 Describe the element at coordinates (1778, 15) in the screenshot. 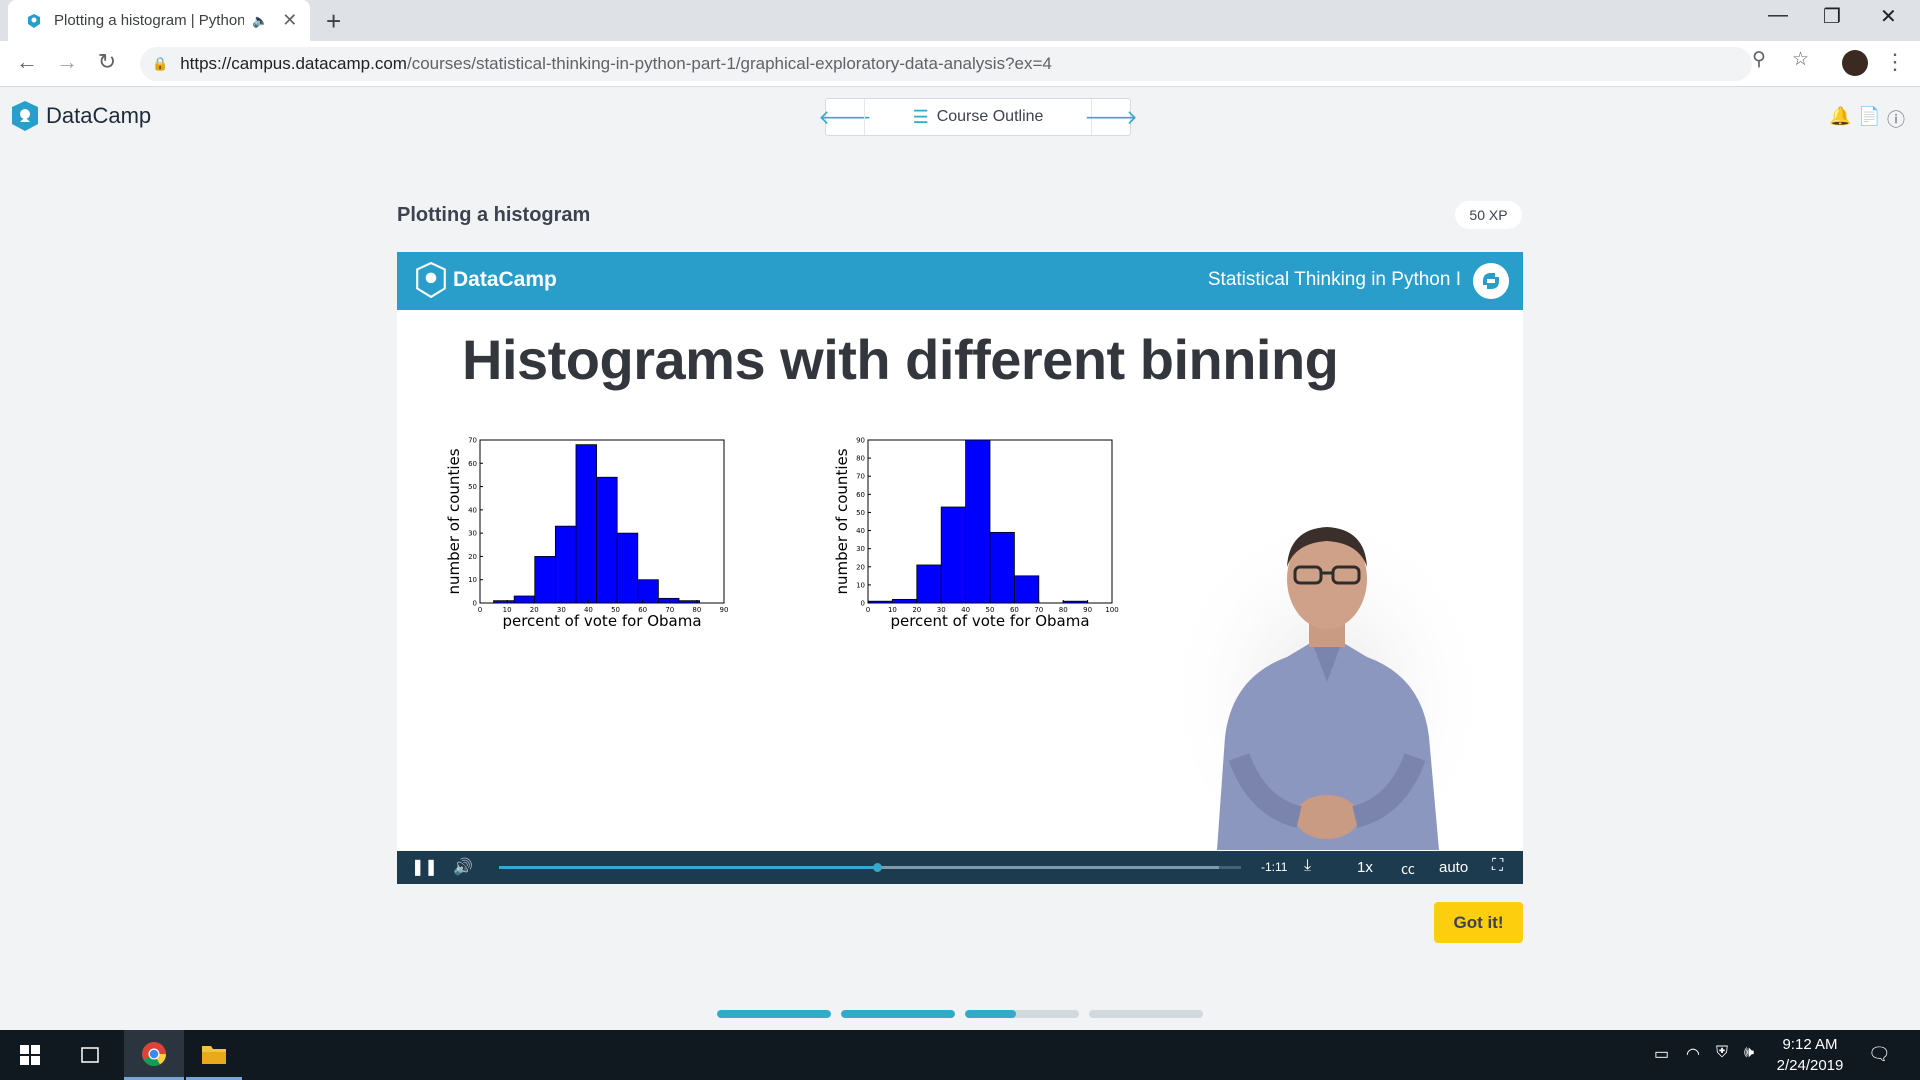

I see `minimize-icon: —` at that location.